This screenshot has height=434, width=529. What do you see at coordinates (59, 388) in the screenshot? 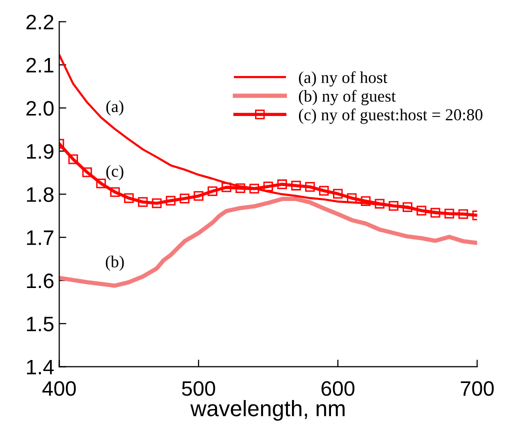
I see `x-tick-label: 400` at bounding box center [59, 388].